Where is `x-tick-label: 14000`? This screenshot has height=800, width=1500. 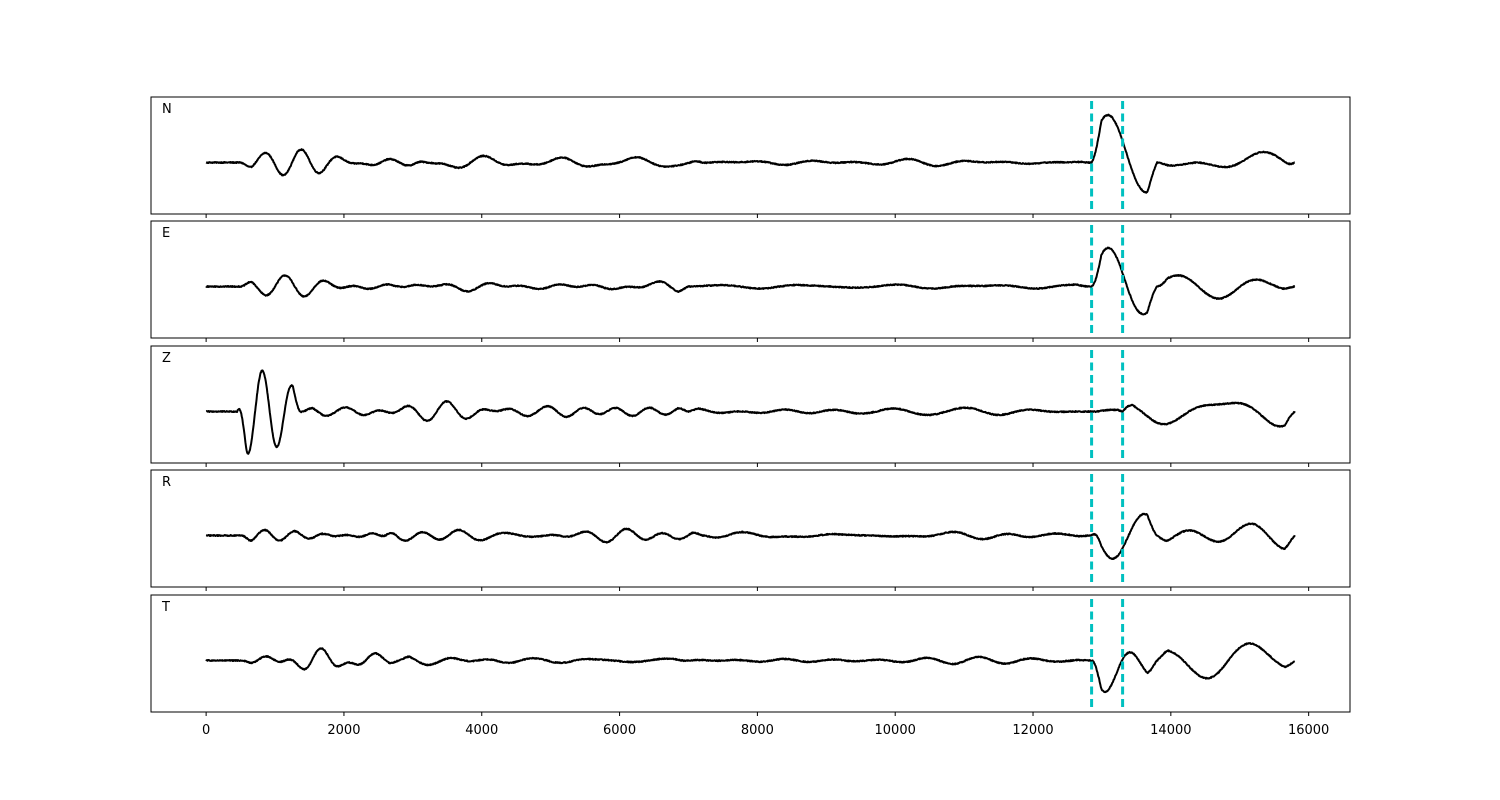 x-tick-label: 14000 is located at coordinates (1170, 730).